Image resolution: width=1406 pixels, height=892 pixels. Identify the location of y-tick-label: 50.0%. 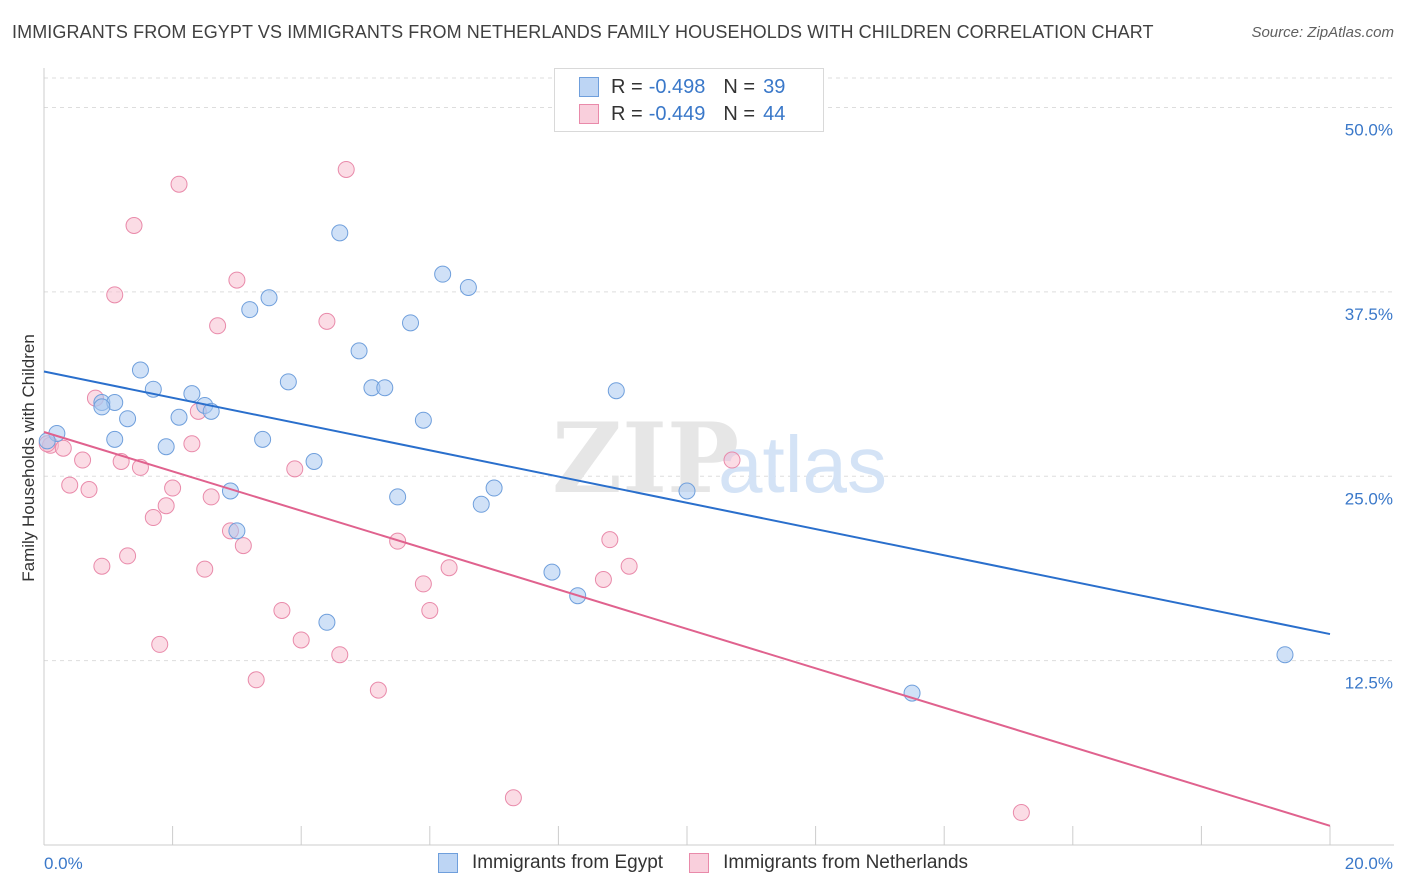
(1369, 130).